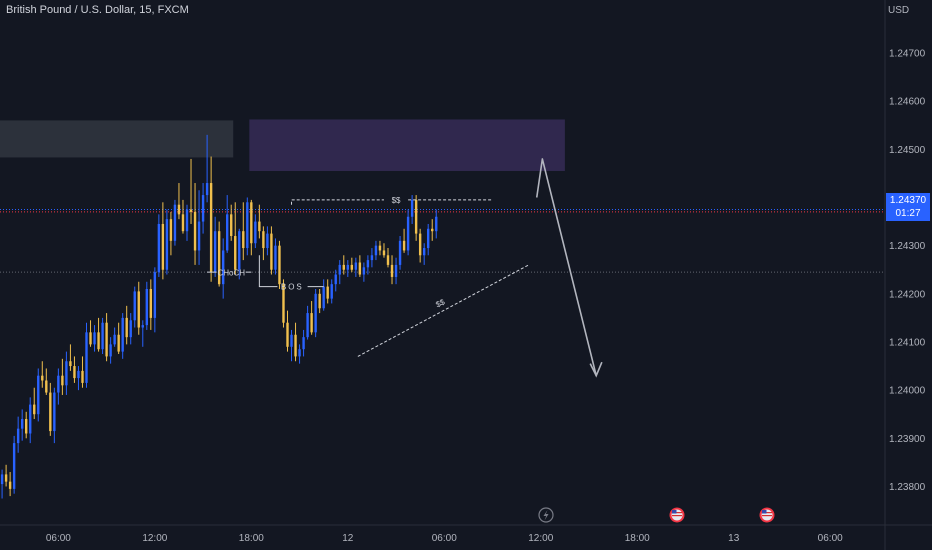 Image resolution: width=932 pixels, height=550 pixels. Describe the element at coordinates (348, 538) in the screenshot. I see `time-tick-label: 12` at that location.